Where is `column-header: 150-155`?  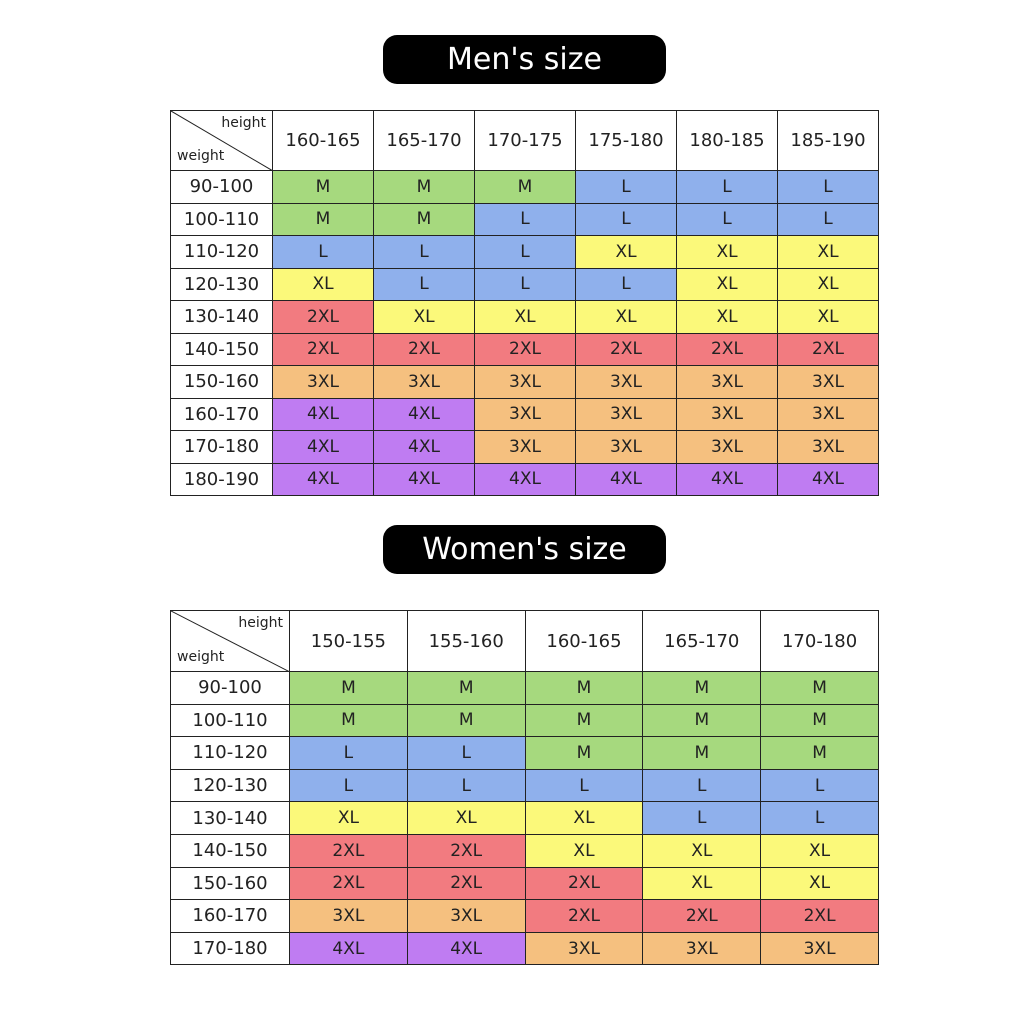
column-header: 150-155 is located at coordinates (348, 641).